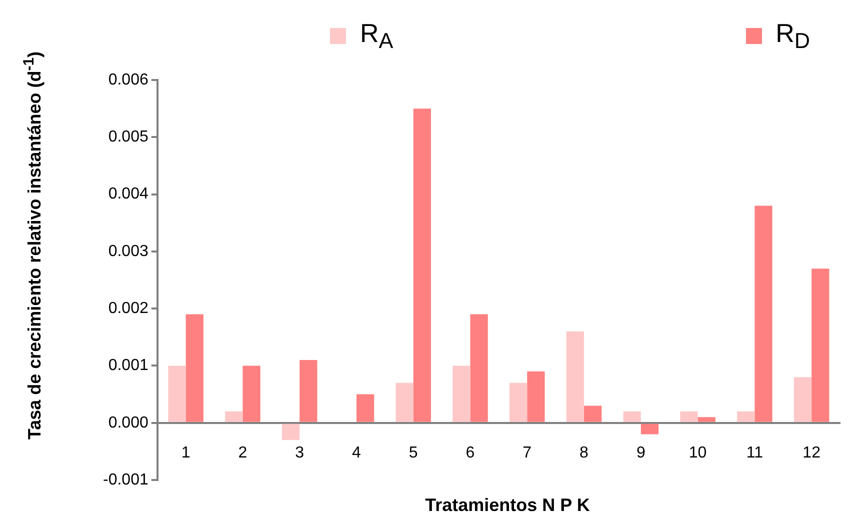  What do you see at coordinates (299, 453) in the screenshot?
I see `x-tick-label: 3` at bounding box center [299, 453].